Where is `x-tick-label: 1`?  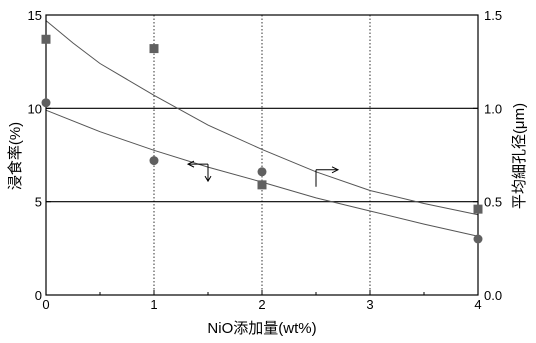 x-tick-label: 1 is located at coordinates (153, 304).